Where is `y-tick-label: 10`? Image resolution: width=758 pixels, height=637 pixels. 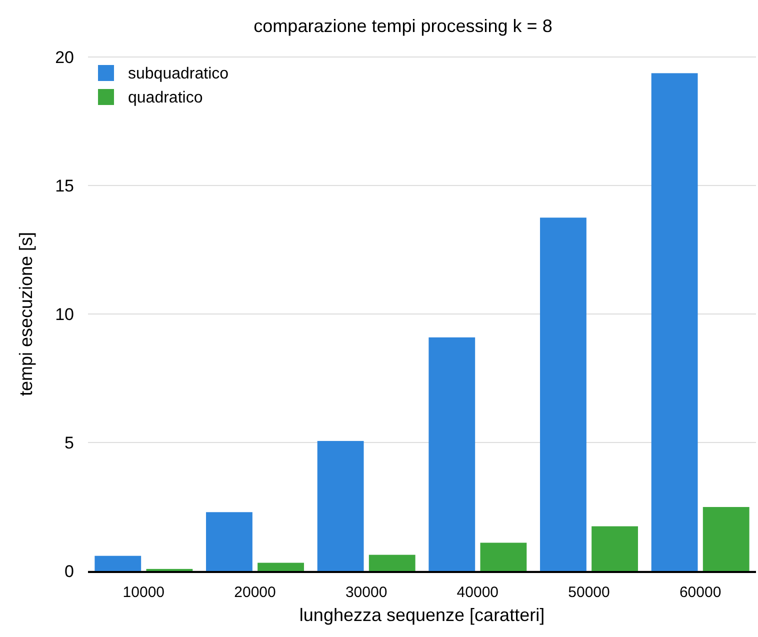
y-tick-label: 10 is located at coordinates (64, 314).